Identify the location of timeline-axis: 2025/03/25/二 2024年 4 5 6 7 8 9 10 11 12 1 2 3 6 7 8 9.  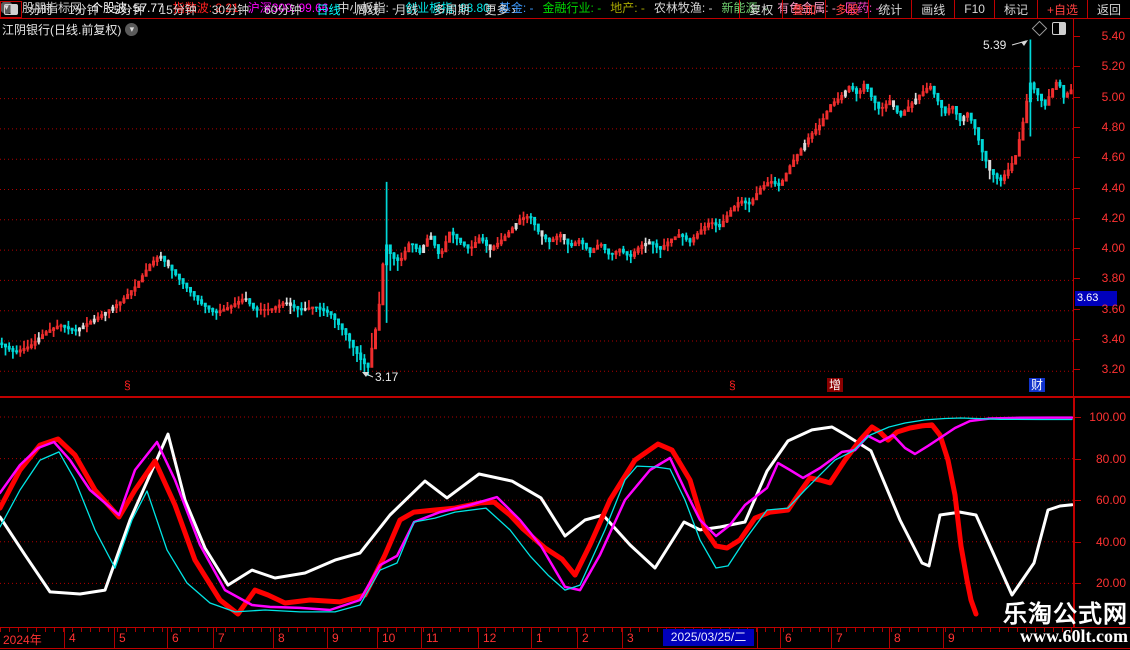
(565, 638).